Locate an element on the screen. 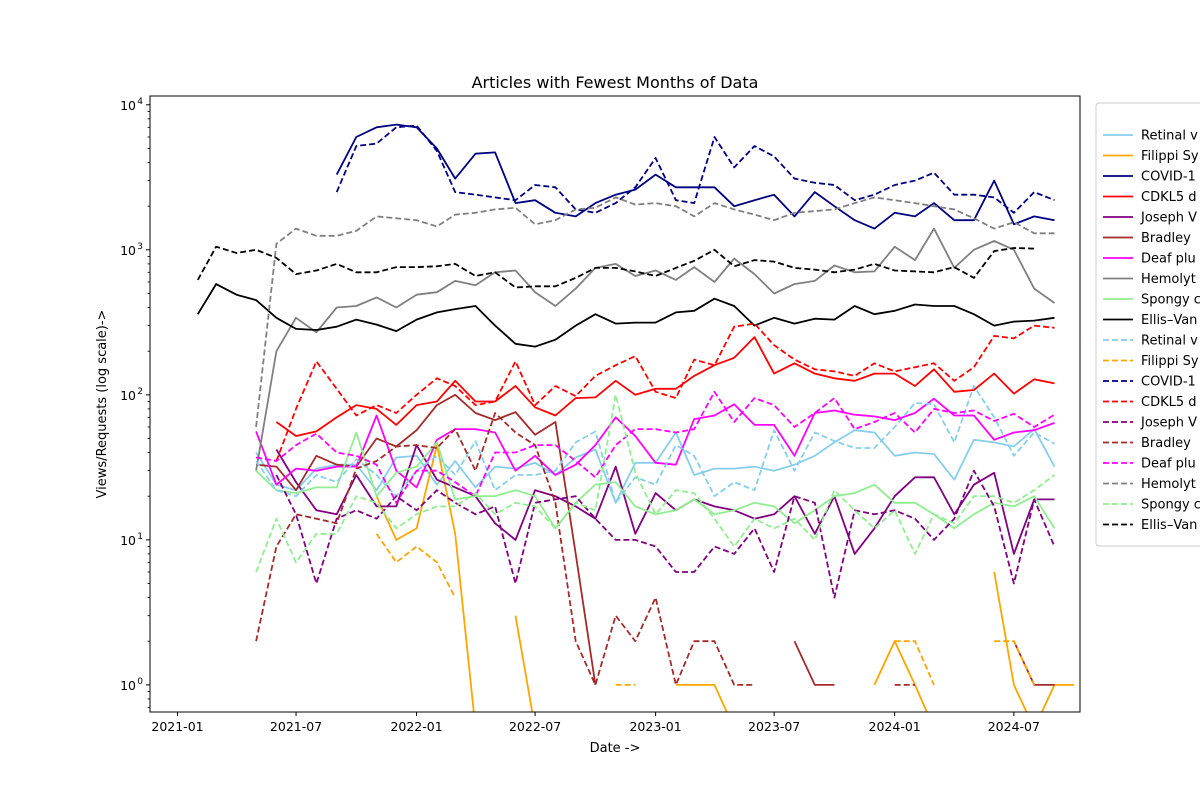 The width and height of the screenshot is (1200, 800). legend-label-10: Ellis–Van is located at coordinates (1169, 320).